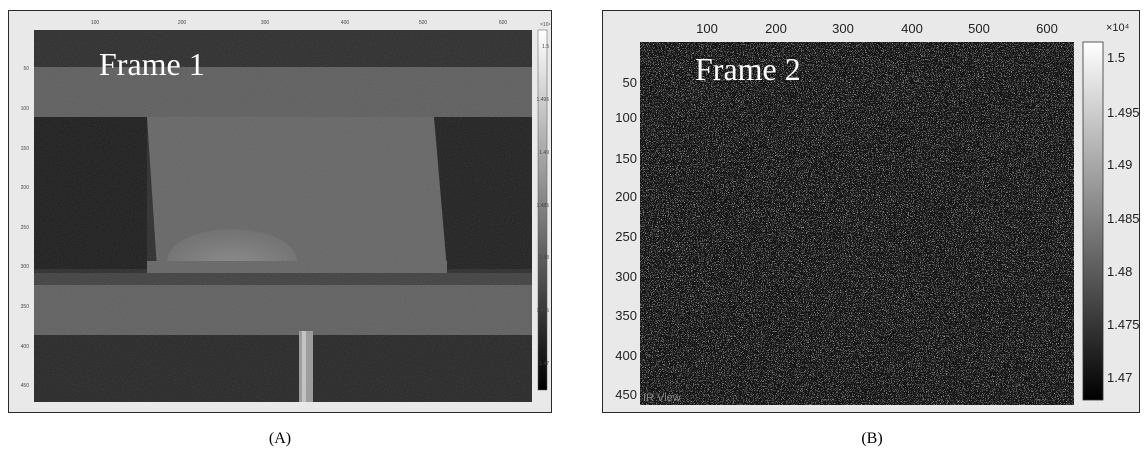 Image resolution: width=1147 pixels, height=460 pixels. I want to click on frame-label: Frame 1, so click(152, 64).